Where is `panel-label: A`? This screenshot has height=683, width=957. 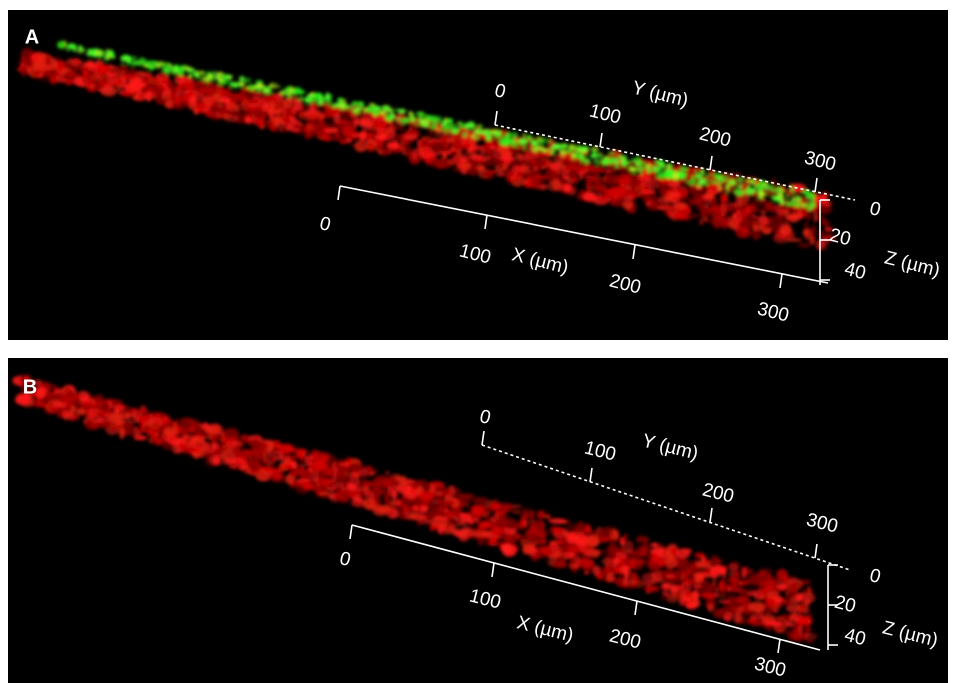 panel-label: A is located at coordinates (32, 37).